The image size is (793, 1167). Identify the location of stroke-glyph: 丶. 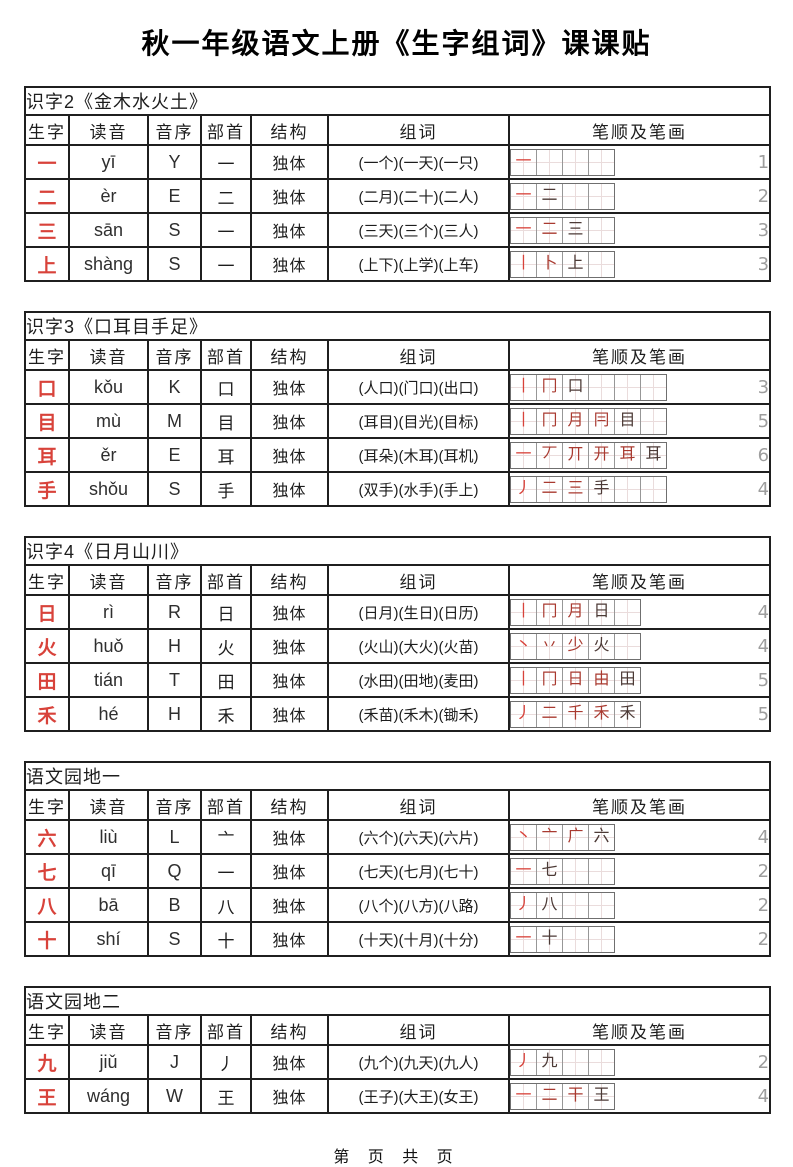
(523, 836).